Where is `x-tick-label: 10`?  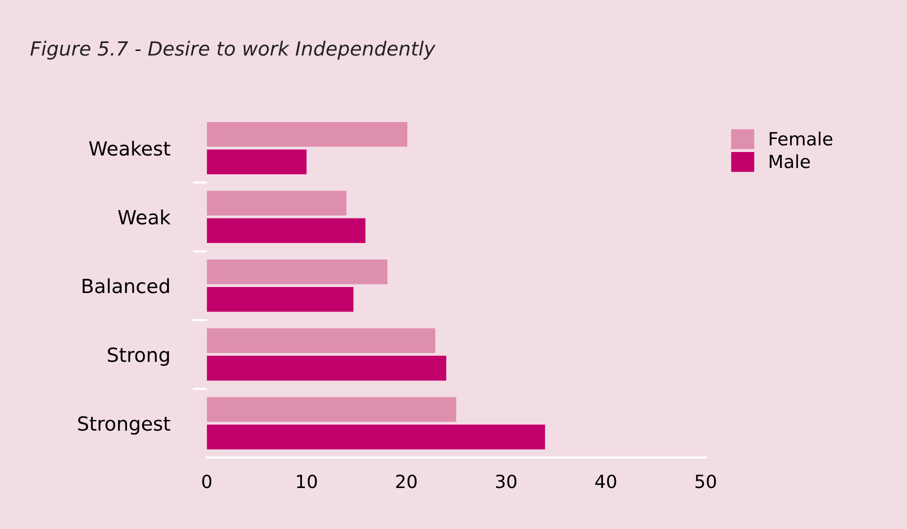
x-tick-label: 10 is located at coordinates (307, 481).